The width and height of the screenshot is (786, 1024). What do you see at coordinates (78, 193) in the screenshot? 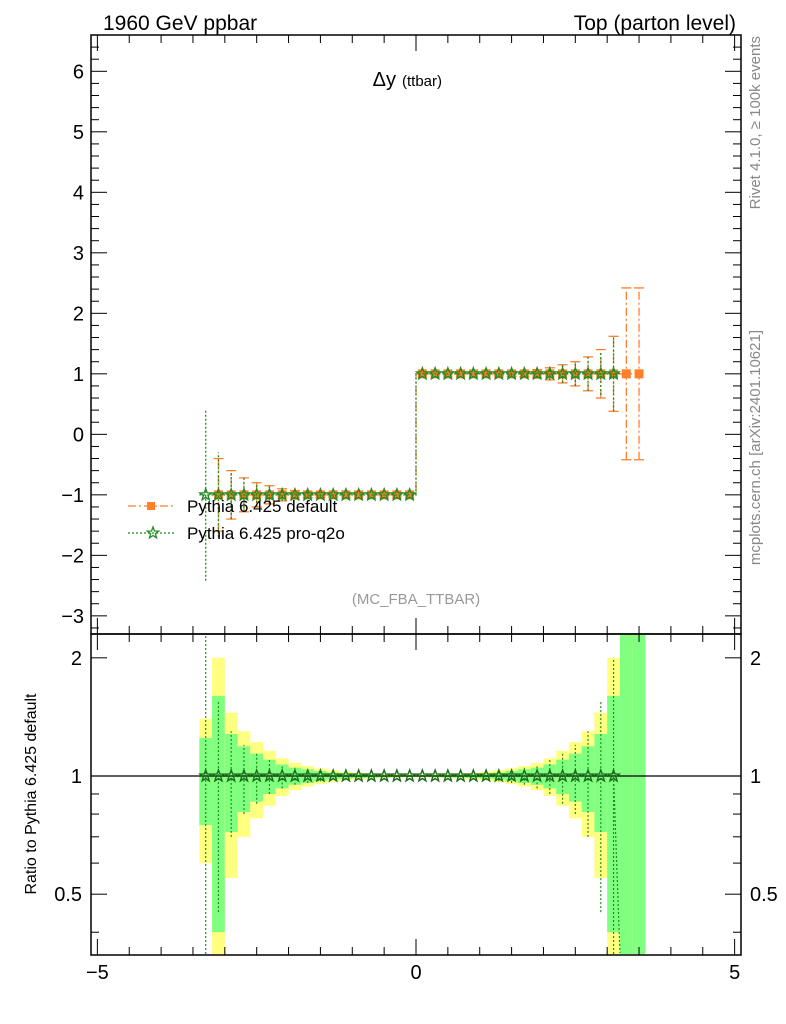
I see `main-y-tick-label: 4` at bounding box center [78, 193].